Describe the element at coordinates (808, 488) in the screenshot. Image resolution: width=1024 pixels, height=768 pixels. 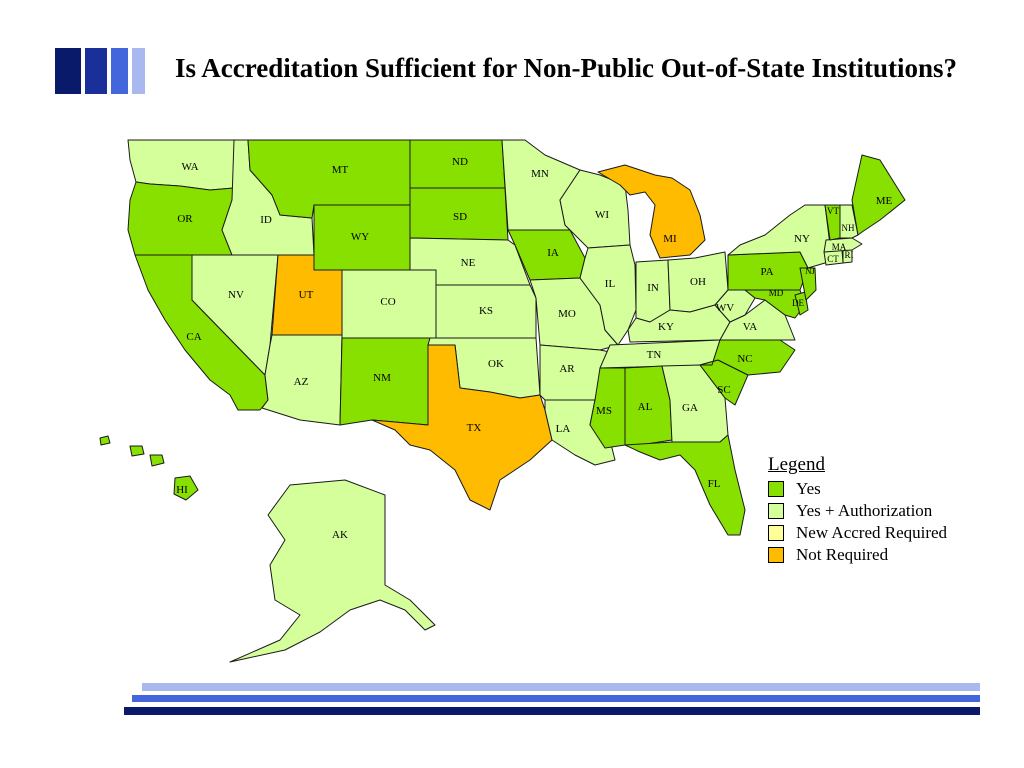
I see `legend-label-yes: Yes` at that location.